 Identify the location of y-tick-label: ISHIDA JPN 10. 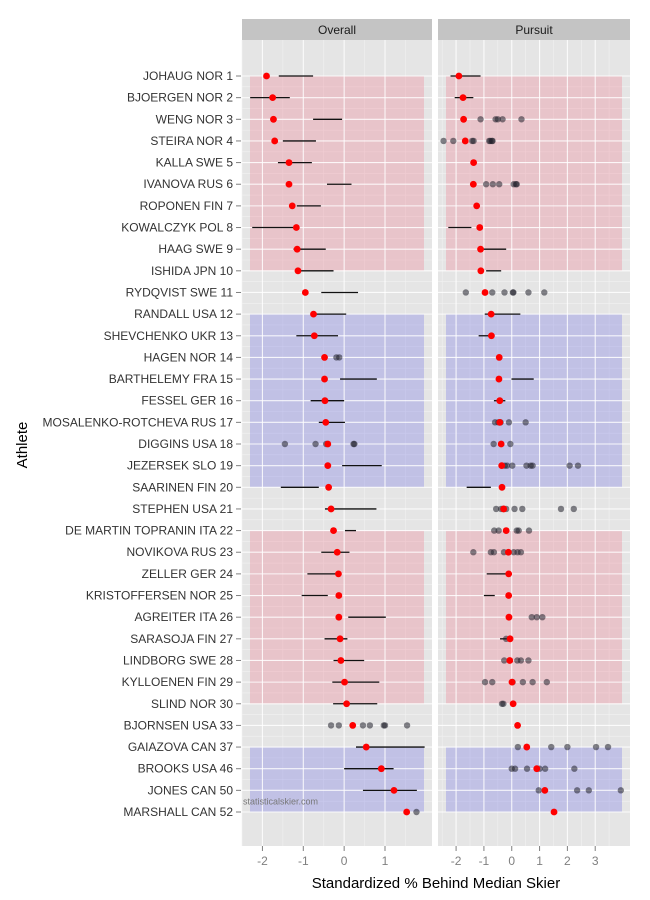
(192, 271).